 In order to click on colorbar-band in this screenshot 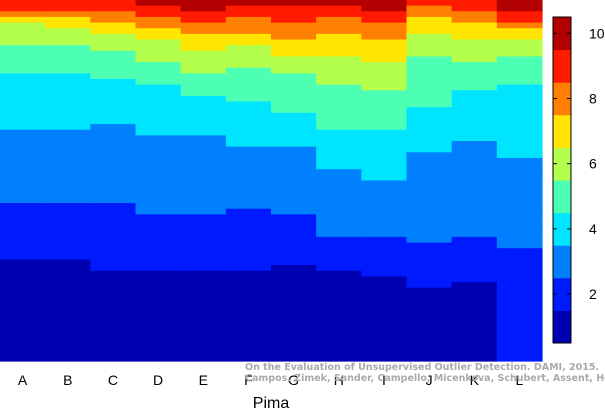, I will do `click(562, 34)`.